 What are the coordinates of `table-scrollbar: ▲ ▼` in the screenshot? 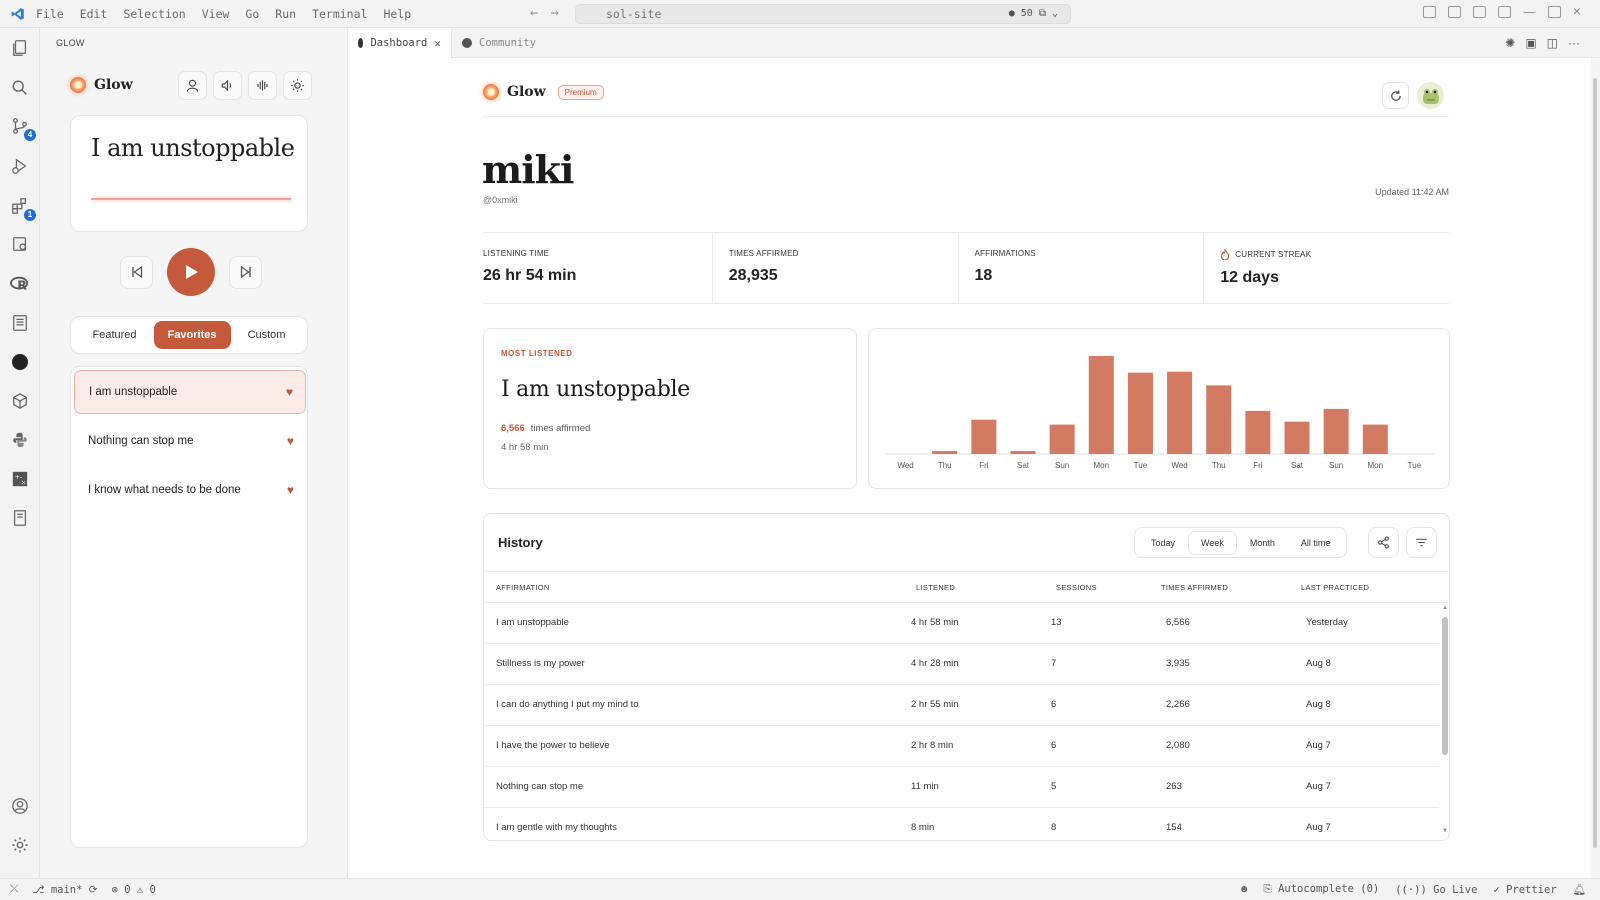 It's located at (1444, 721).